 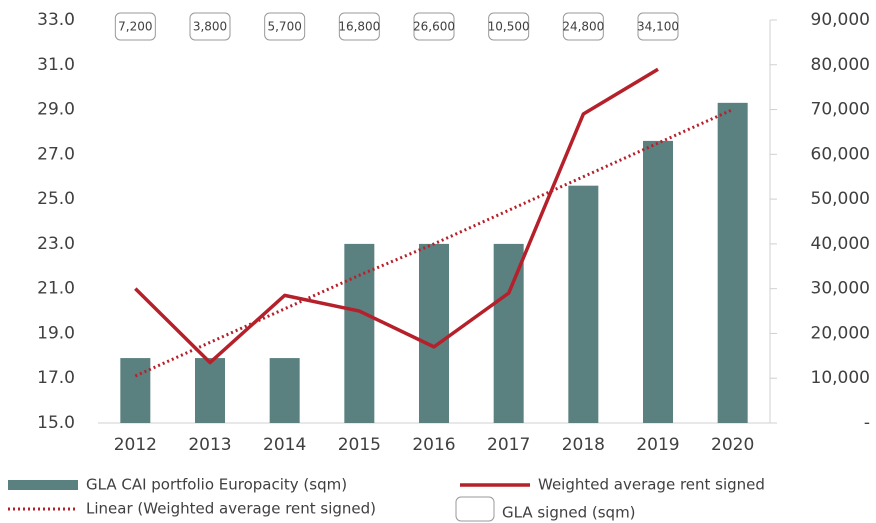 What do you see at coordinates (840, 110) in the screenshot?
I see `y2-tick-label: 70,000` at bounding box center [840, 110].